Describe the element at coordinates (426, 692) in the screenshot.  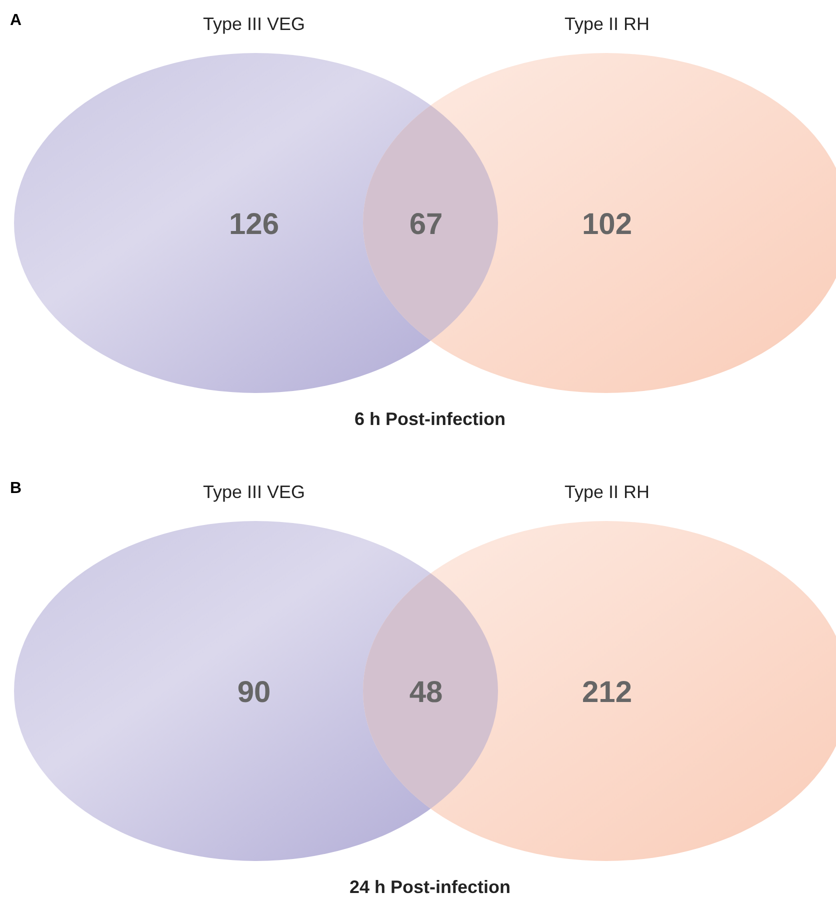
I see `data-label: 48` at that location.